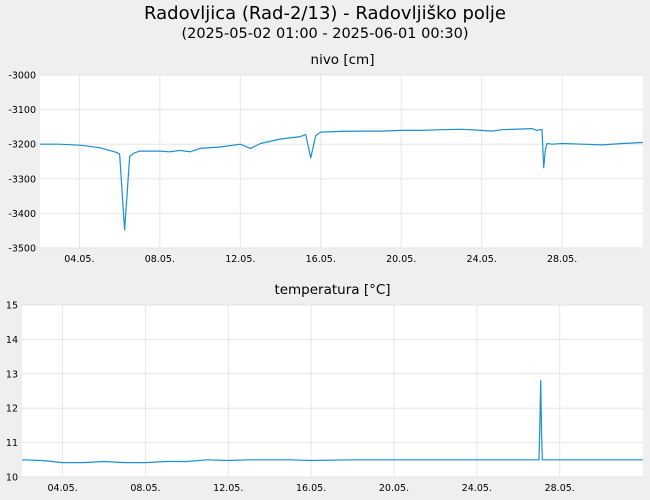  What do you see at coordinates (12, 443) in the screenshot?
I see `y-tick-label: 11` at bounding box center [12, 443].